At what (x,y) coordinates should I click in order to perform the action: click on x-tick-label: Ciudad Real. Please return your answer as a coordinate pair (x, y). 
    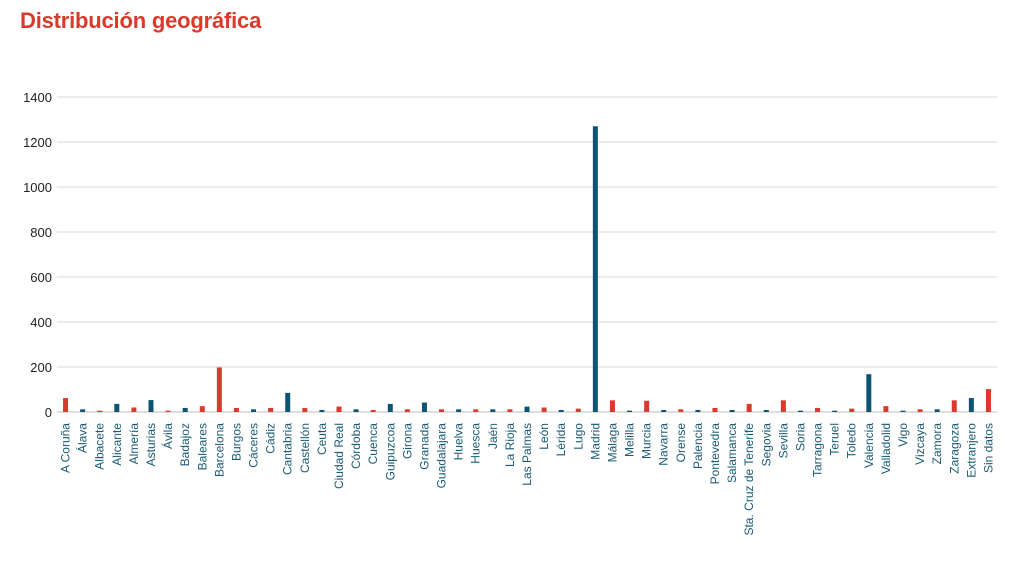
    Looking at the image, I should click on (339, 456).